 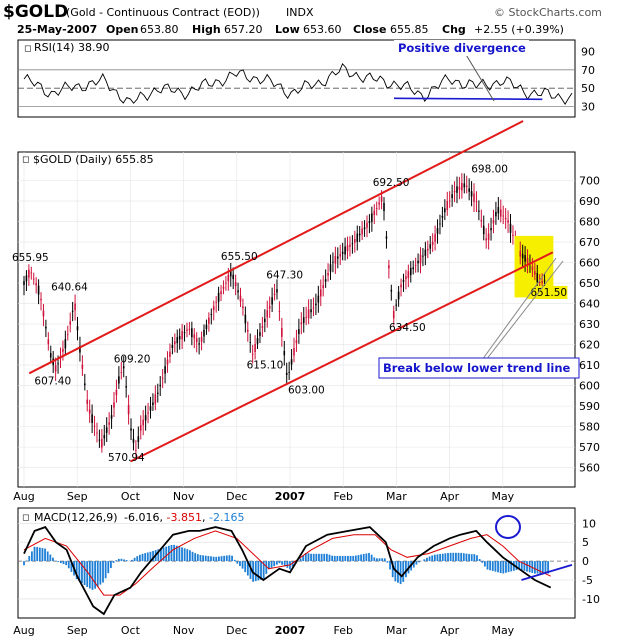 I want to click on rsi-annotation-pointer, so click(x=479, y=77).